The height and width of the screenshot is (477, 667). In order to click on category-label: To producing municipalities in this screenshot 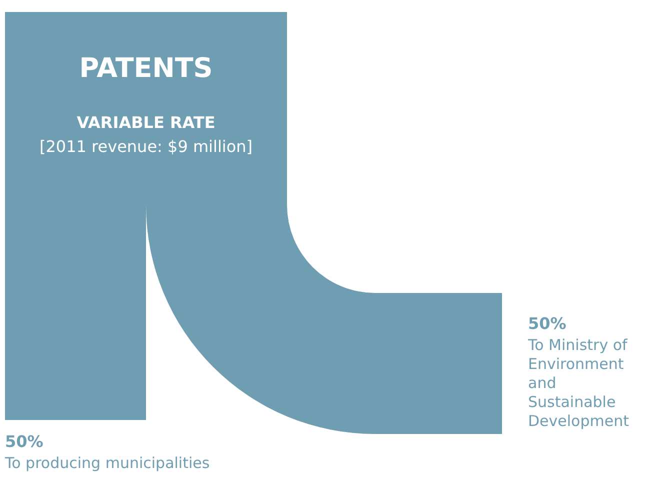, I will do `click(107, 463)`.